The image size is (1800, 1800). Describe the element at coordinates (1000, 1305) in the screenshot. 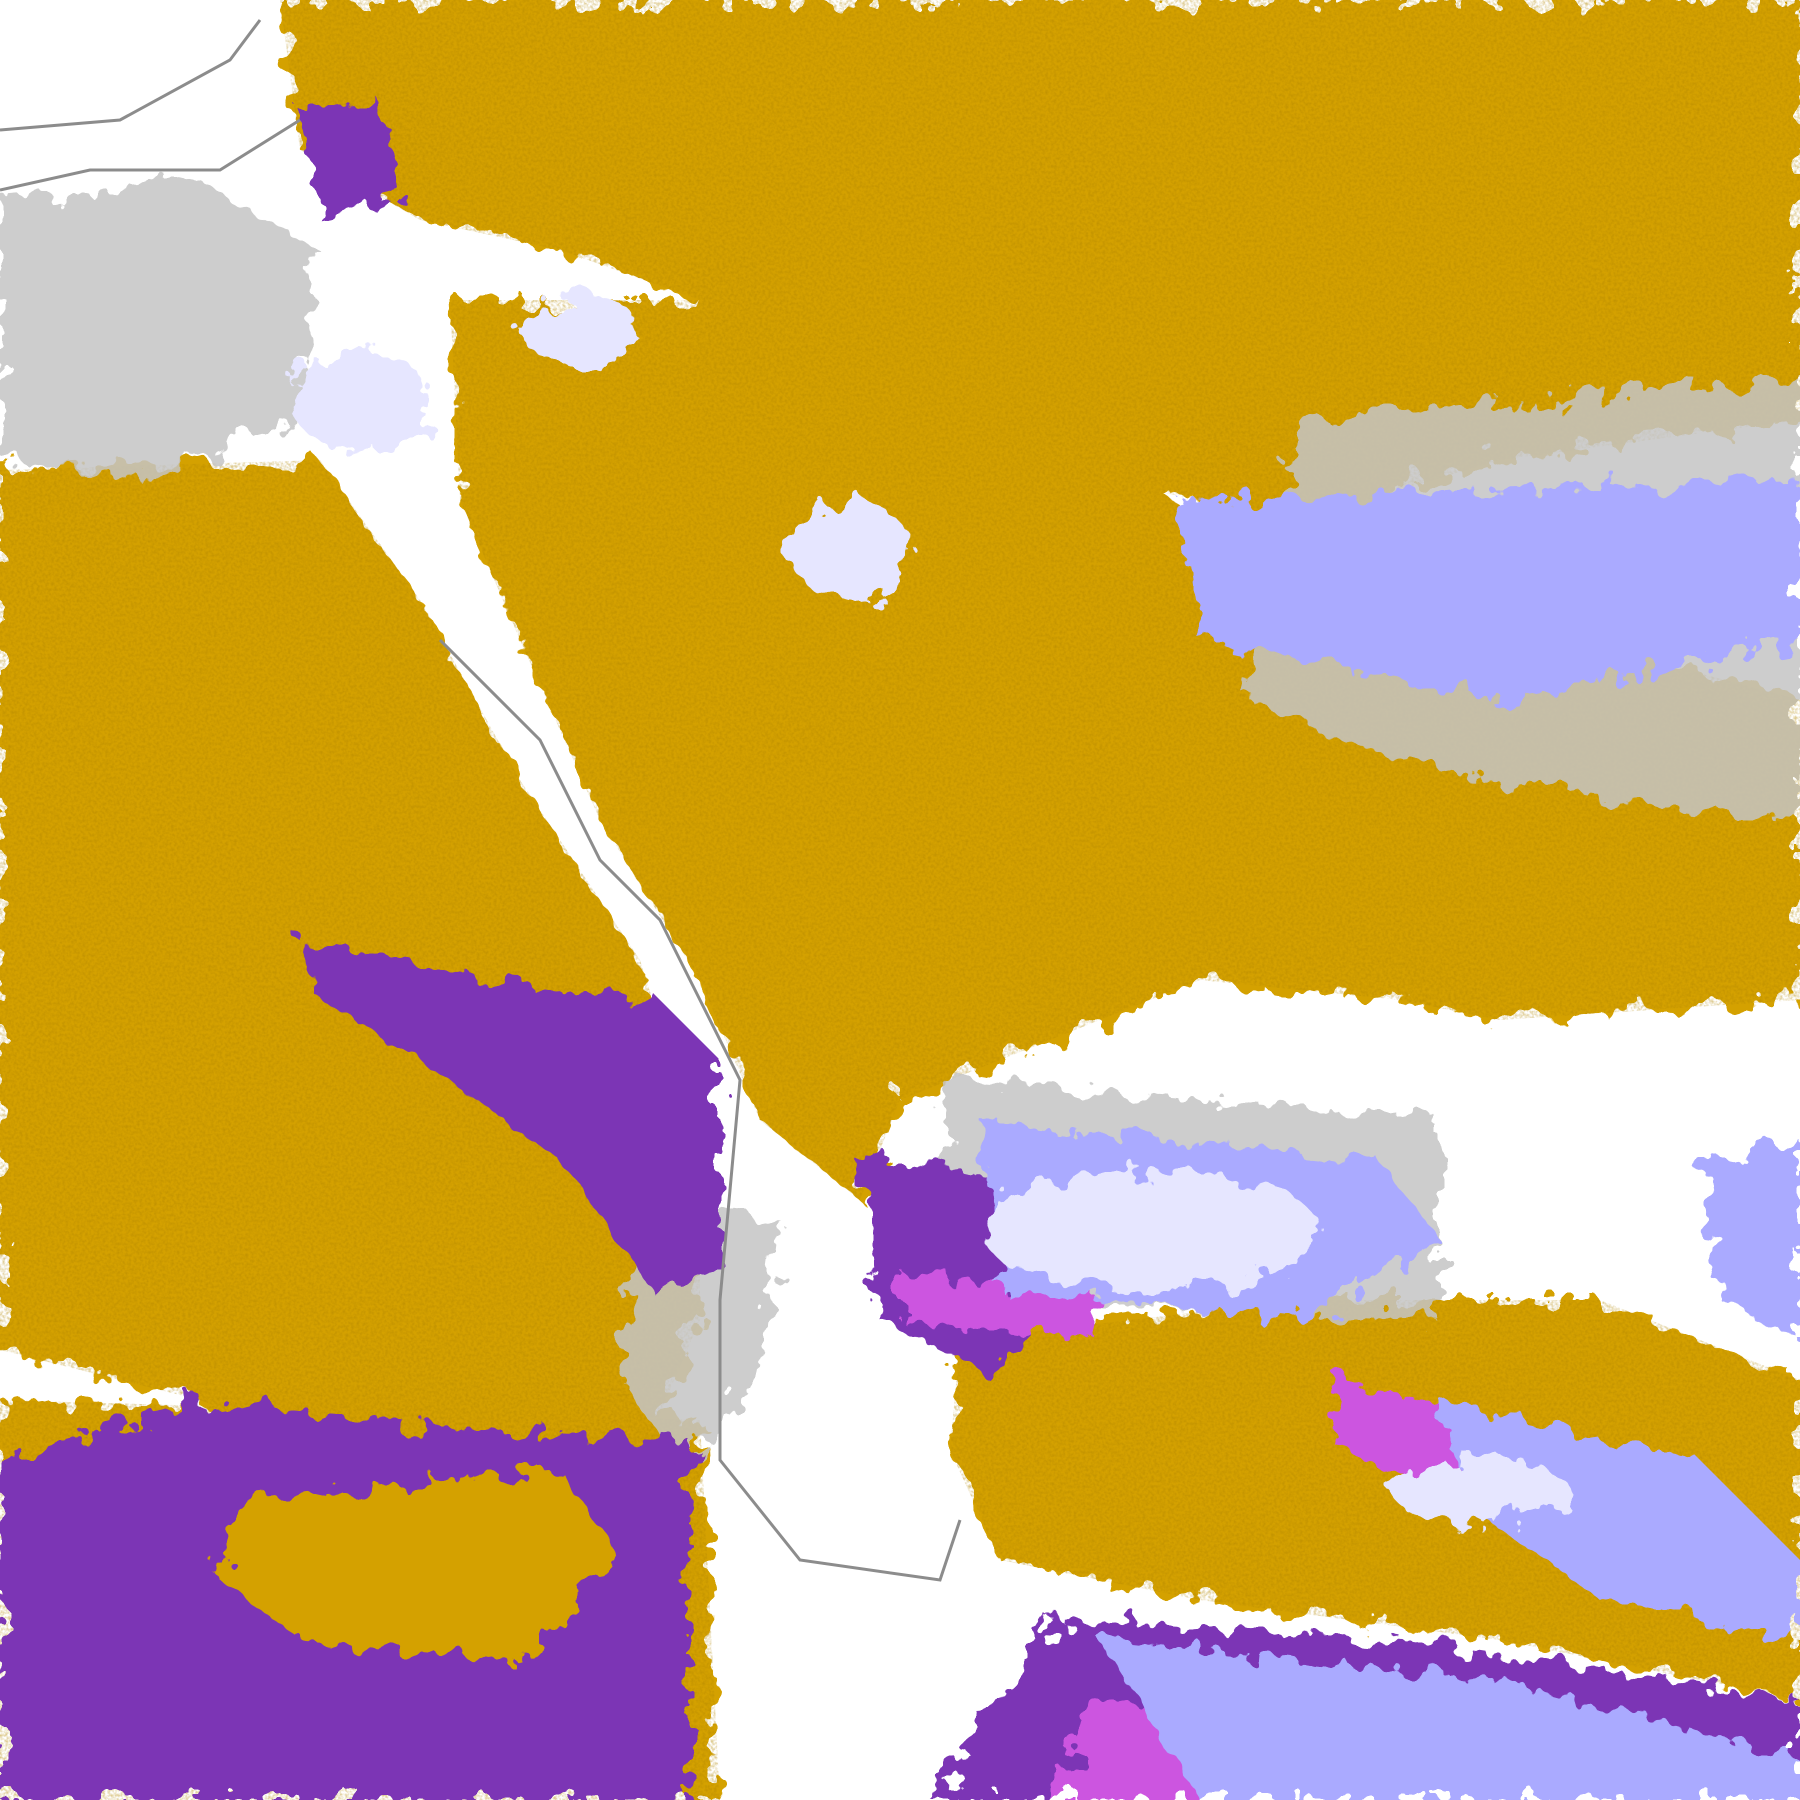

I see `magenta-region` at that location.